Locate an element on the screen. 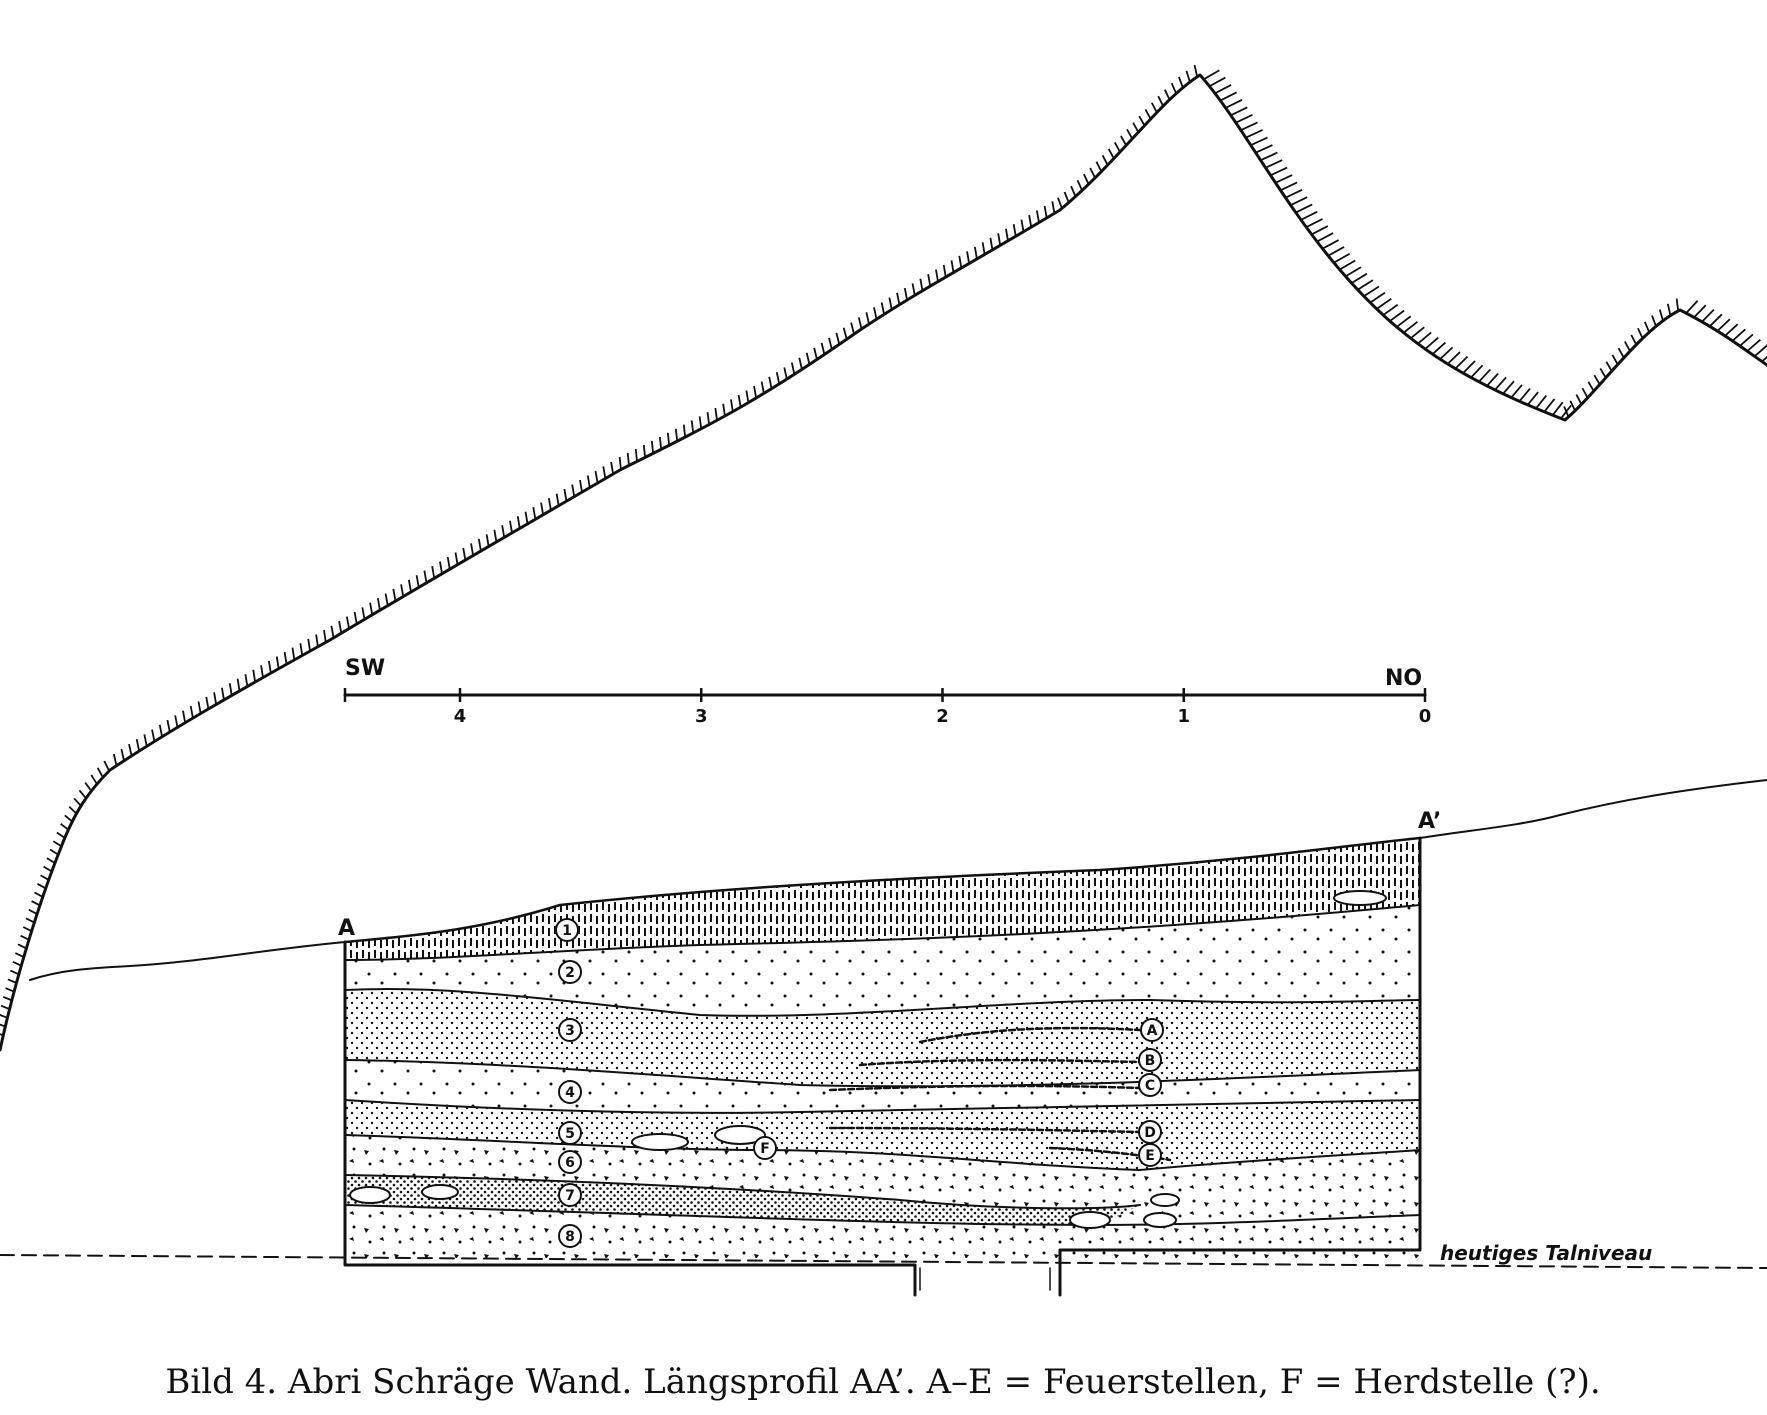 The height and width of the screenshot is (1415, 1767). layer-number: 5 is located at coordinates (570, 1134).